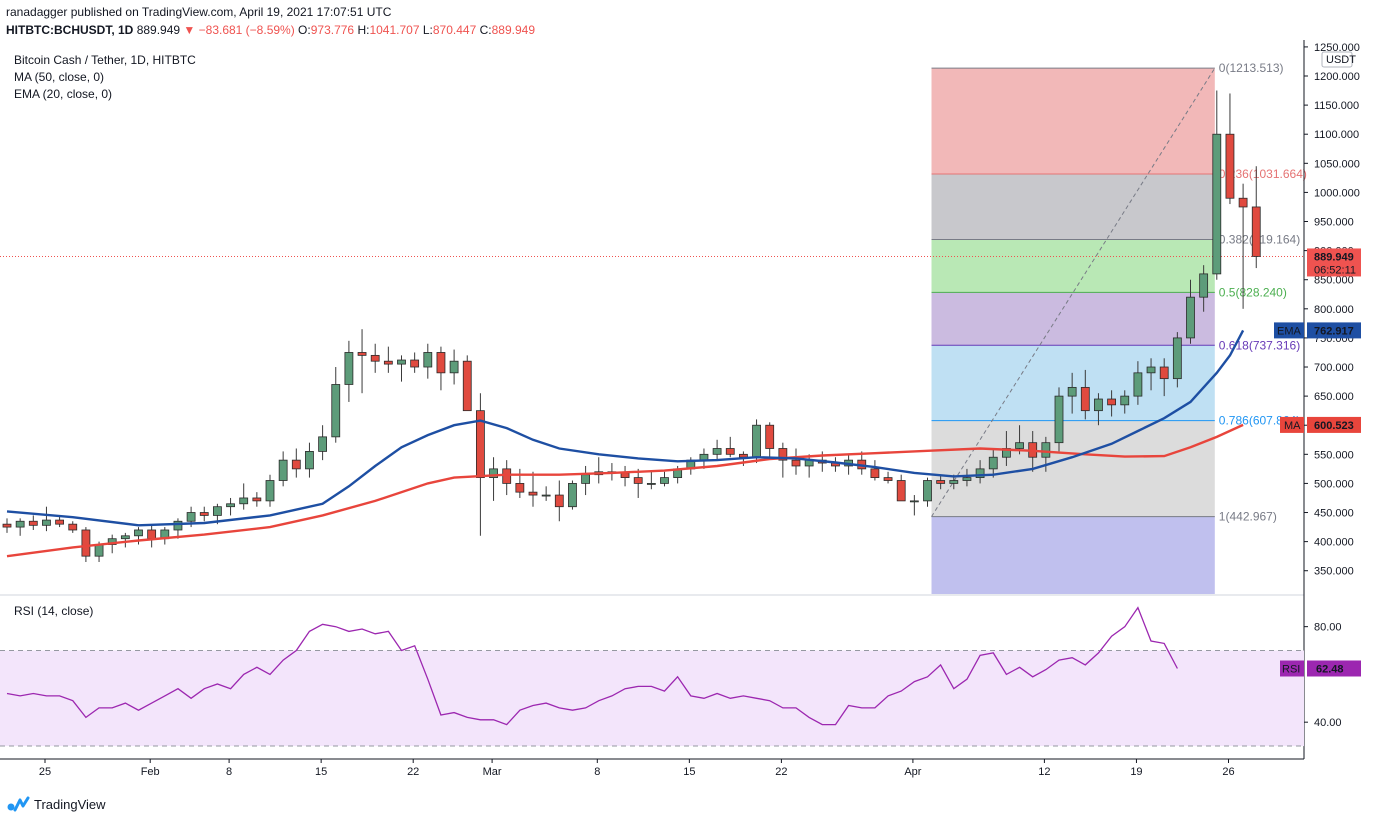  I want to click on last-price-value: 889.949, so click(1334, 257).